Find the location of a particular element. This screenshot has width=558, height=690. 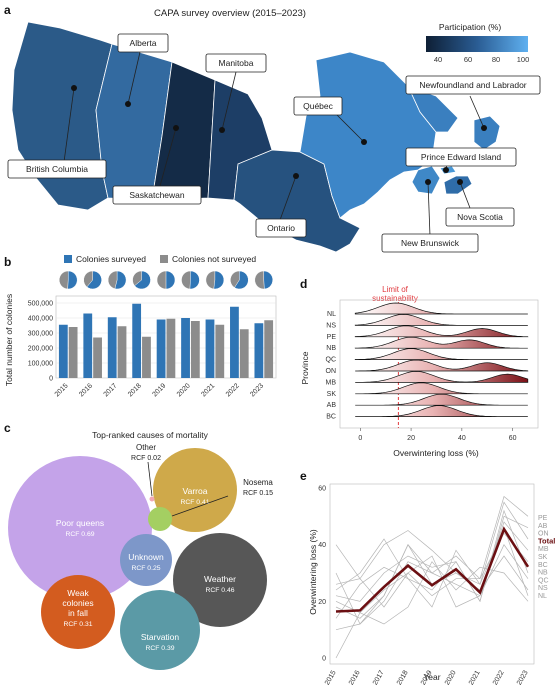

series-label: MB is located at coordinates (543, 549).